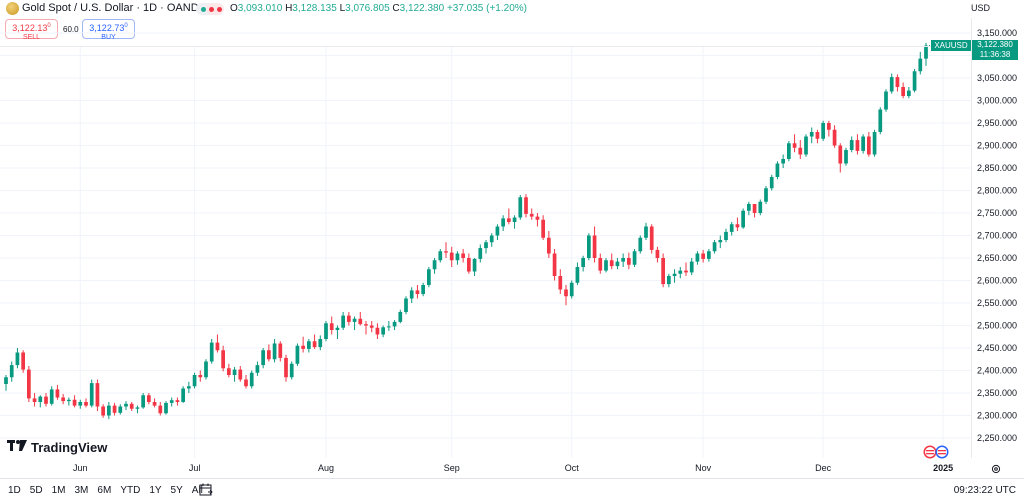  What do you see at coordinates (997, 146) in the screenshot?
I see `y-tick-label: 2,900.000` at bounding box center [997, 146].